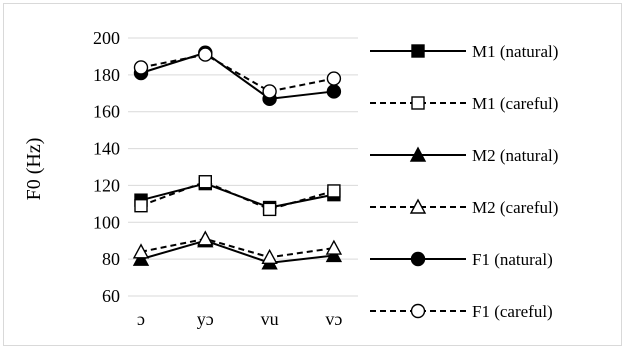  Describe the element at coordinates (106, 222) in the screenshot. I see `y-tick-label: 100` at that location.